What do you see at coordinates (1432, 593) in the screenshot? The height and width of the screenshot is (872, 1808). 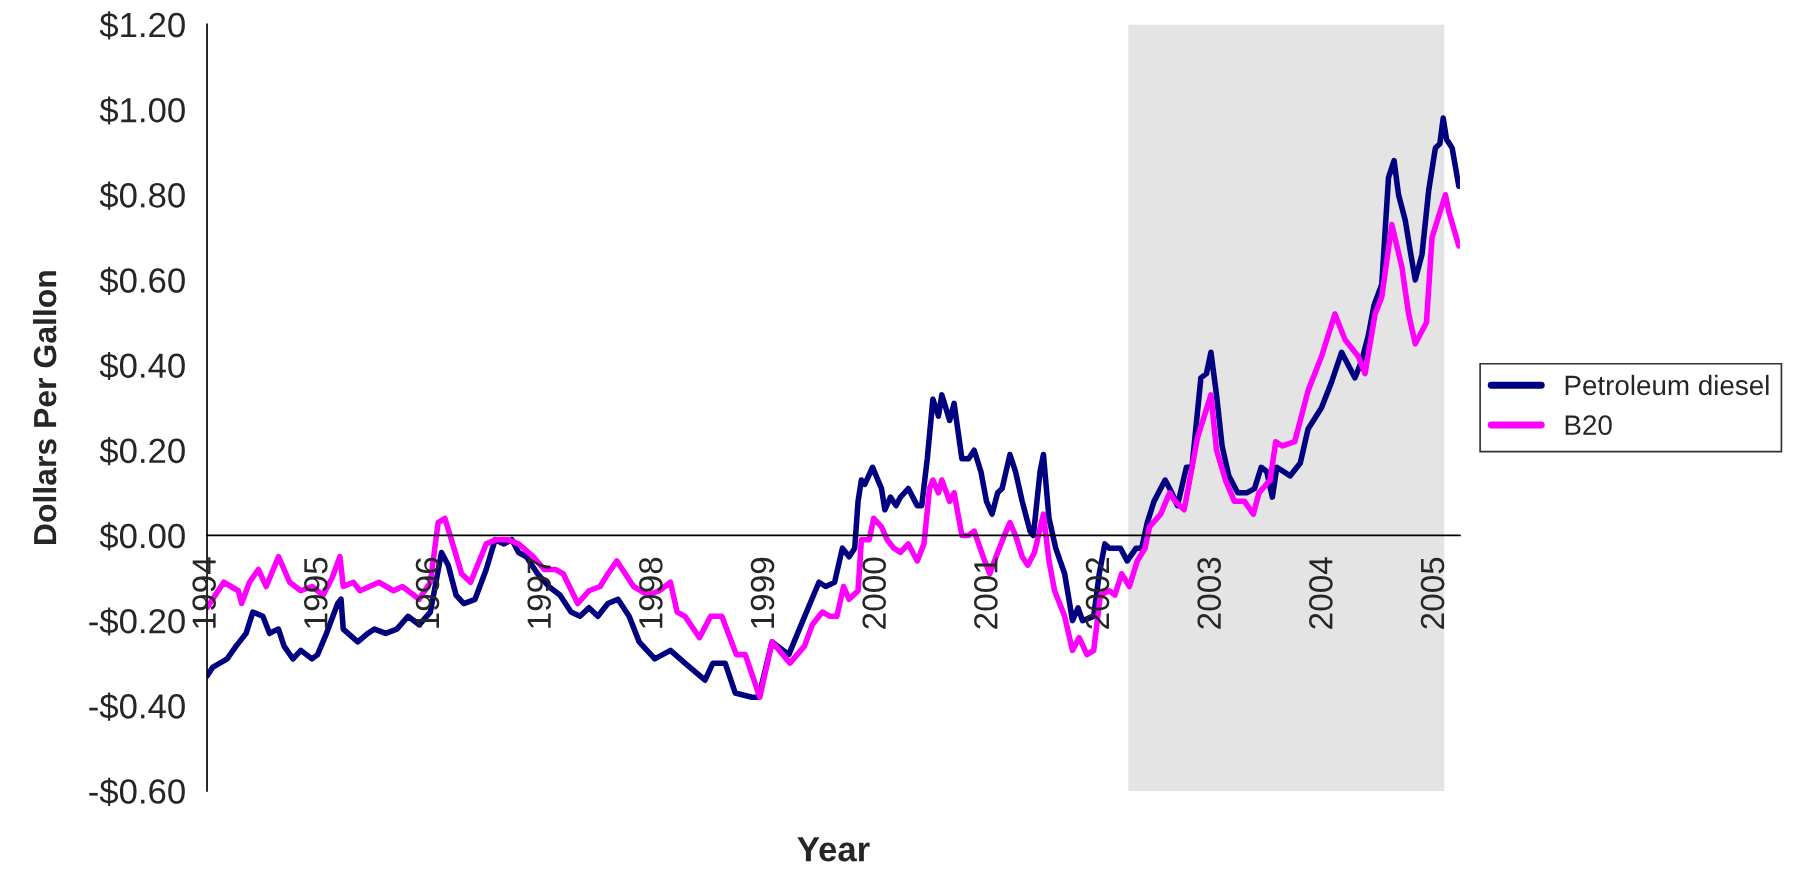 I see `x-tick-label: 2005` at bounding box center [1432, 593].